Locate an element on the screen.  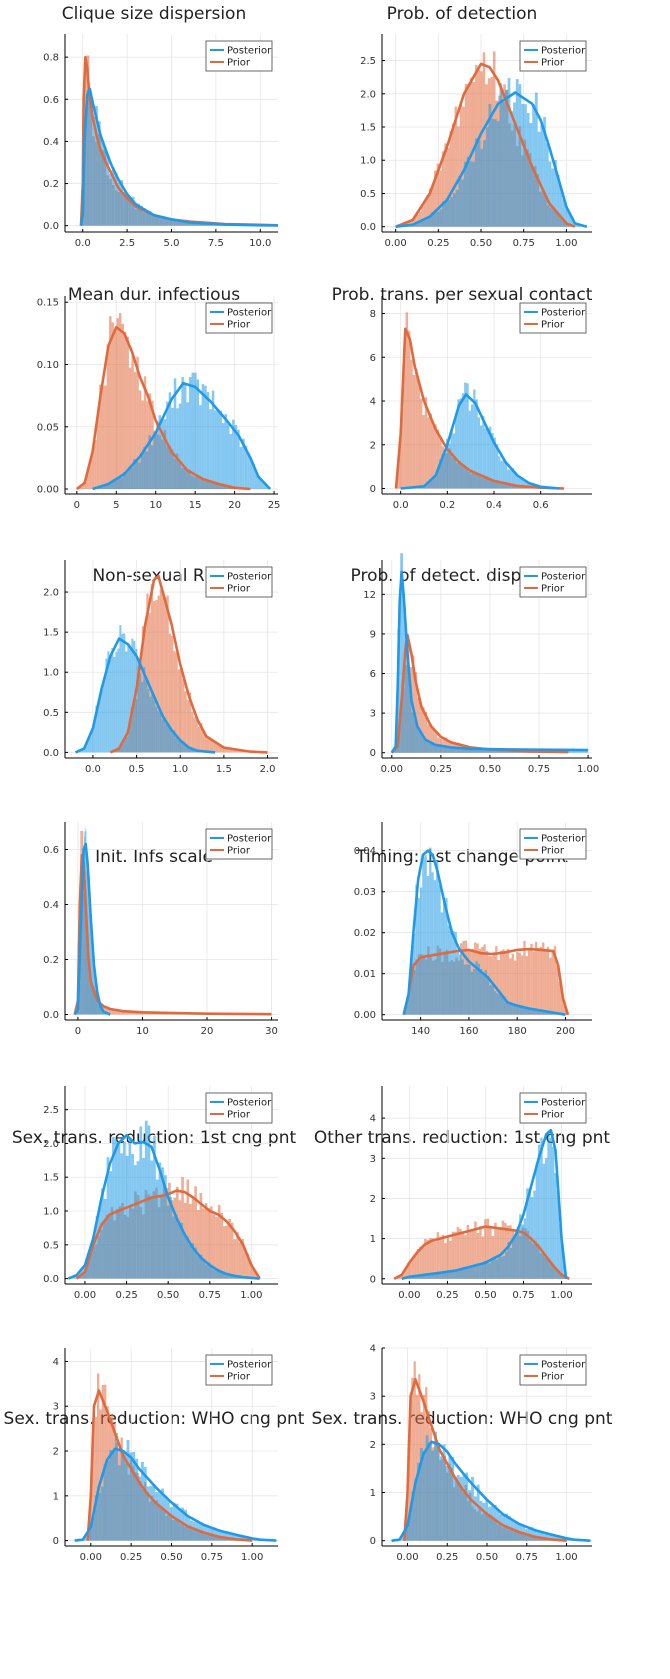
chart-title: Mean dur. infectious is located at coordinates (154, 295).